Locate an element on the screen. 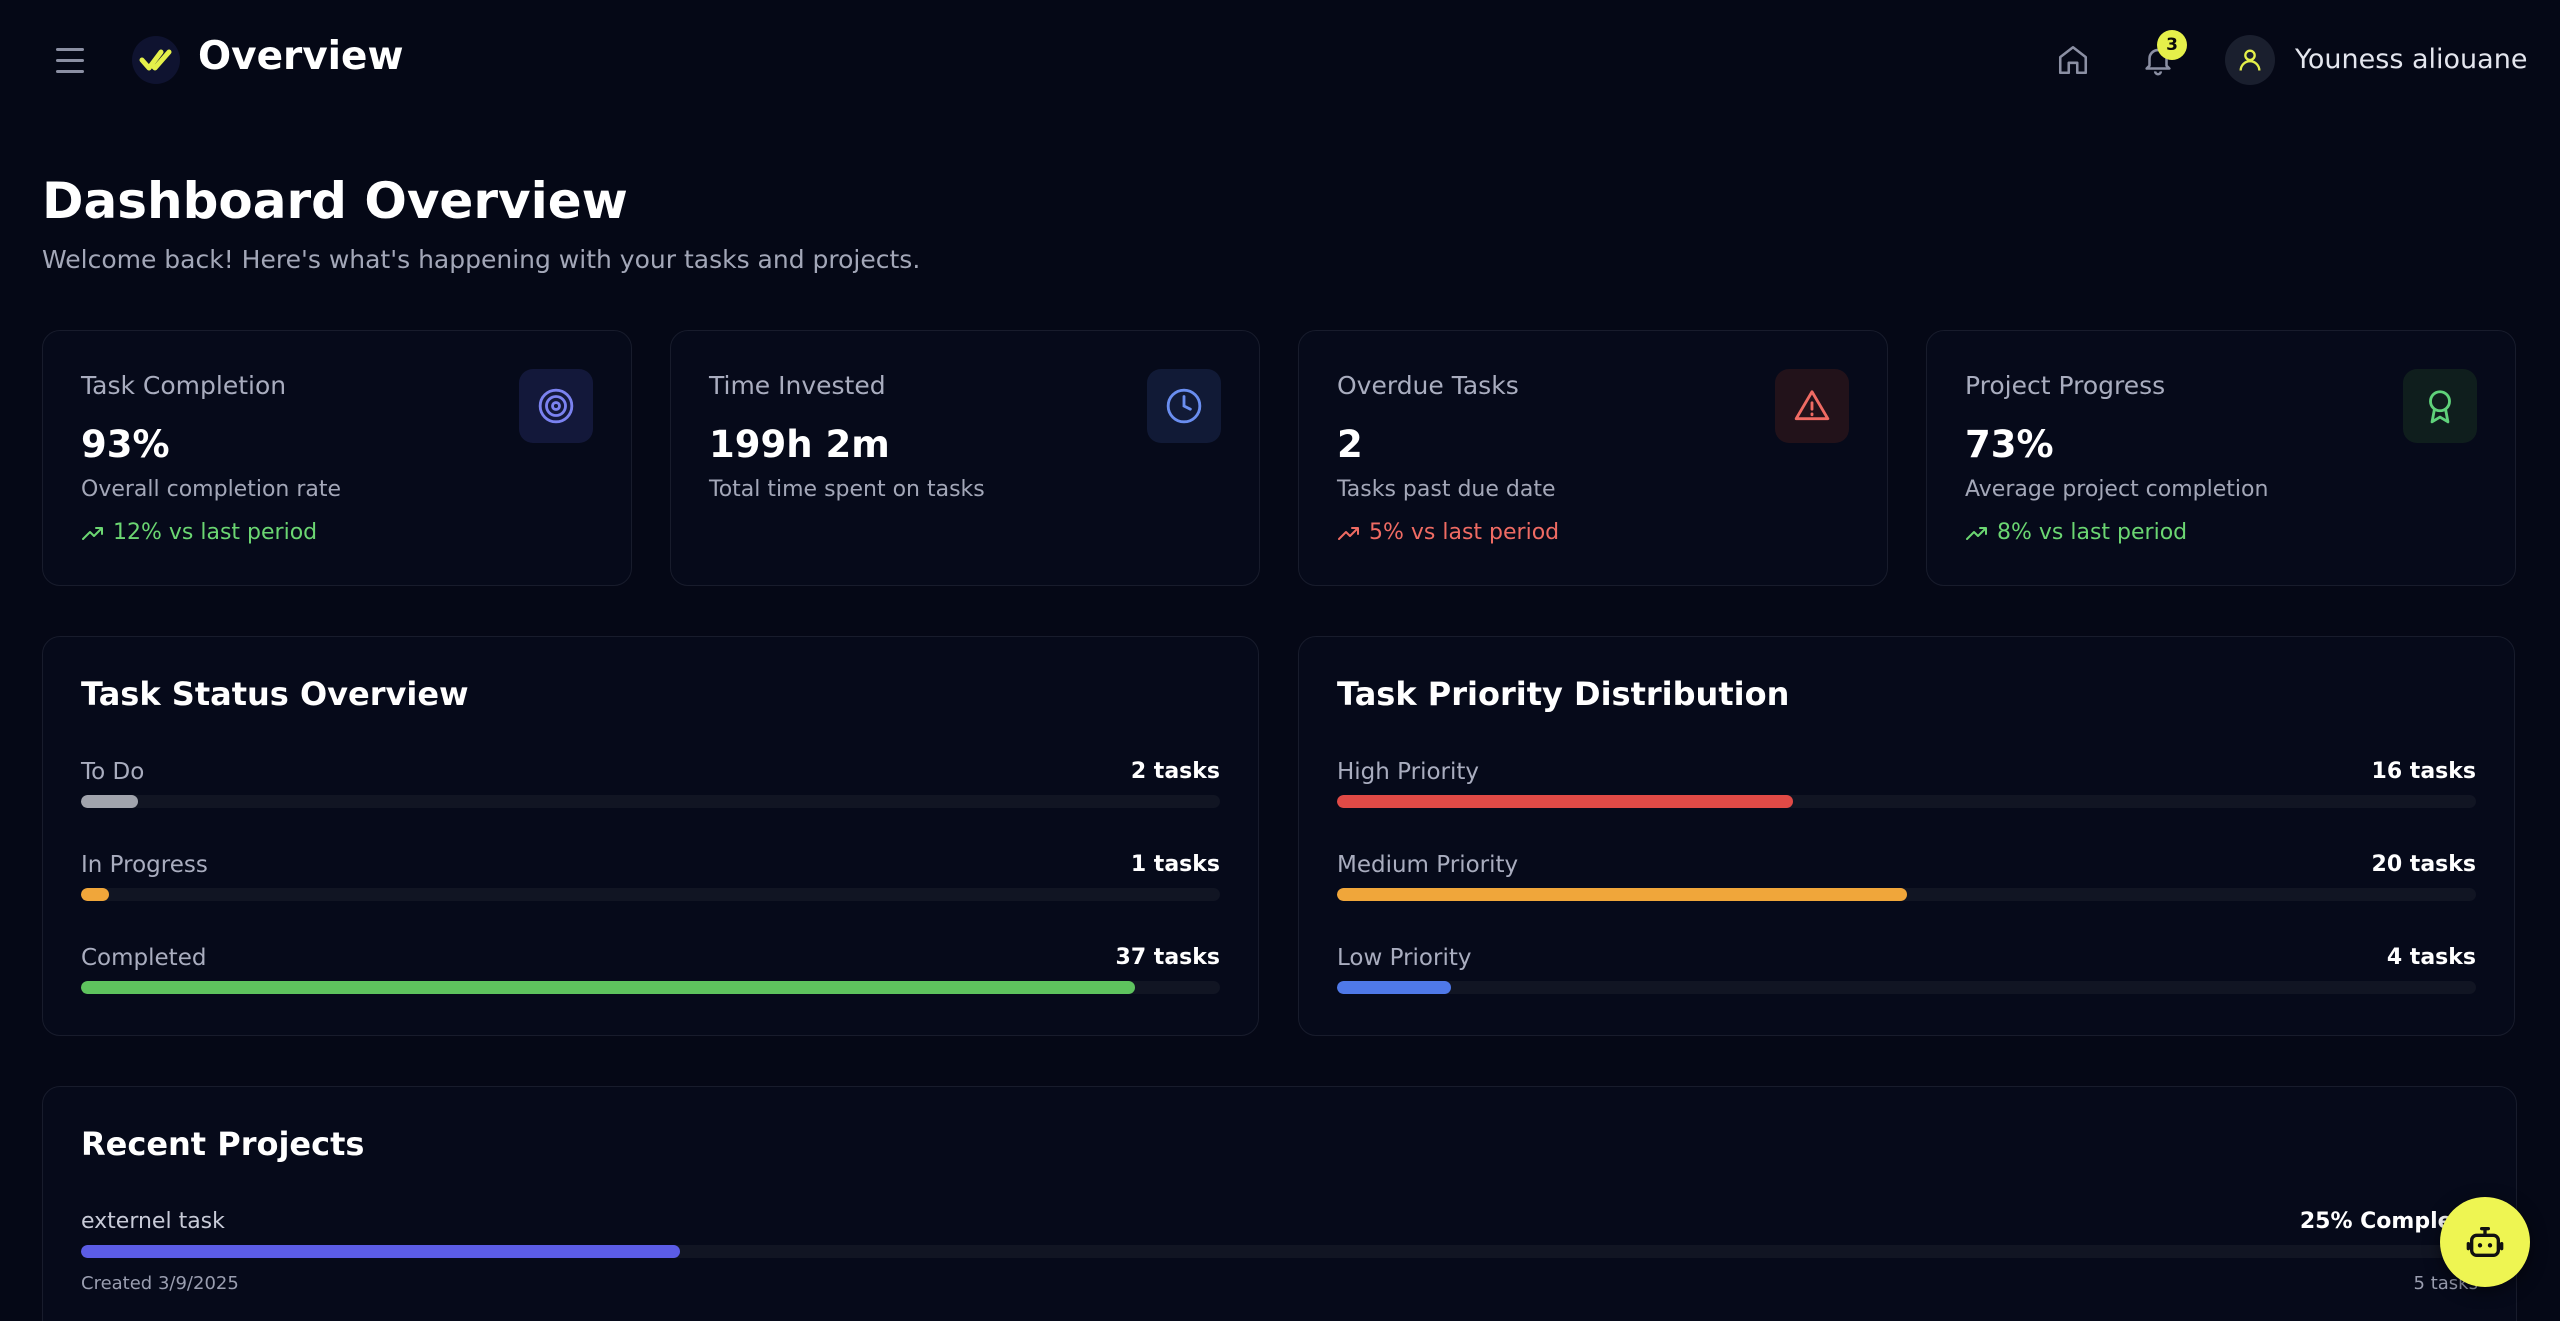  username: Youness aliouane is located at coordinates (2411, 59).